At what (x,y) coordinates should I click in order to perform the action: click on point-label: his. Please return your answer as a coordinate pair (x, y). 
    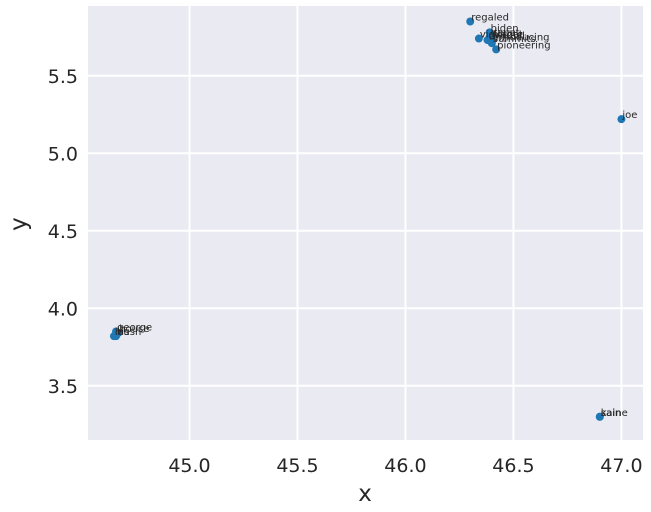
    Looking at the image, I should click on (122, 332).